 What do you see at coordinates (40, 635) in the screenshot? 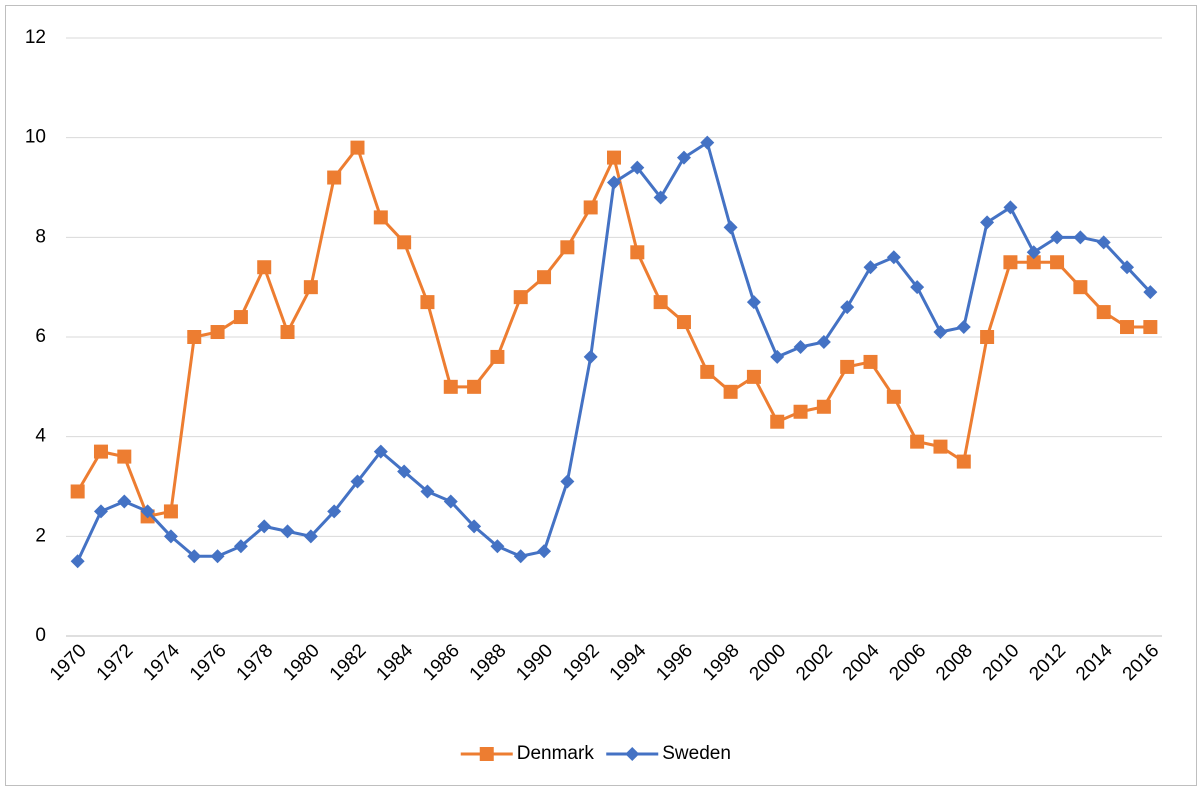
I see `y-tick-label: 0` at bounding box center [40, 635].